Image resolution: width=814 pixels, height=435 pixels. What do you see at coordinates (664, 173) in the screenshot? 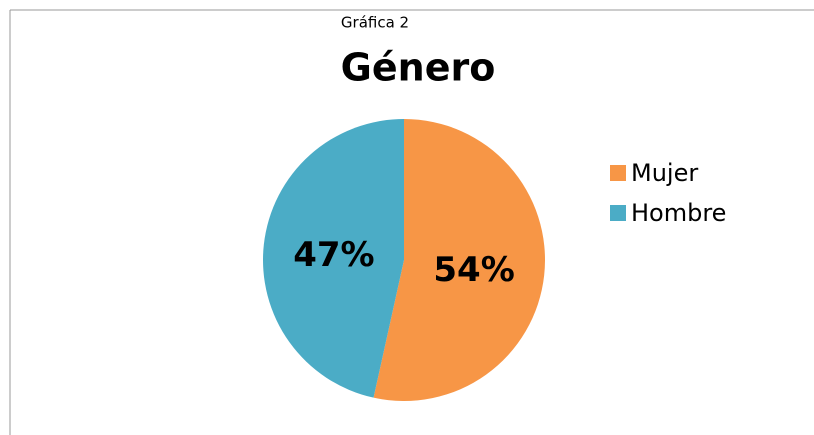
I see `legend-label: Mujer` at bounding box center [664, 173].